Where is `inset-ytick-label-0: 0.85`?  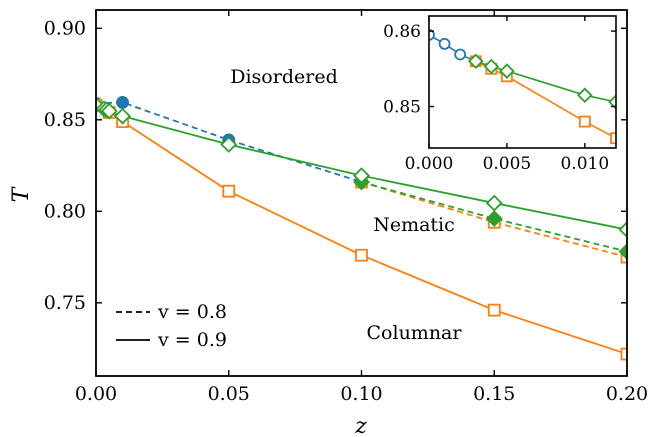 inset-ytick-label-0: 0.85 is located at coordinates (402, 108).